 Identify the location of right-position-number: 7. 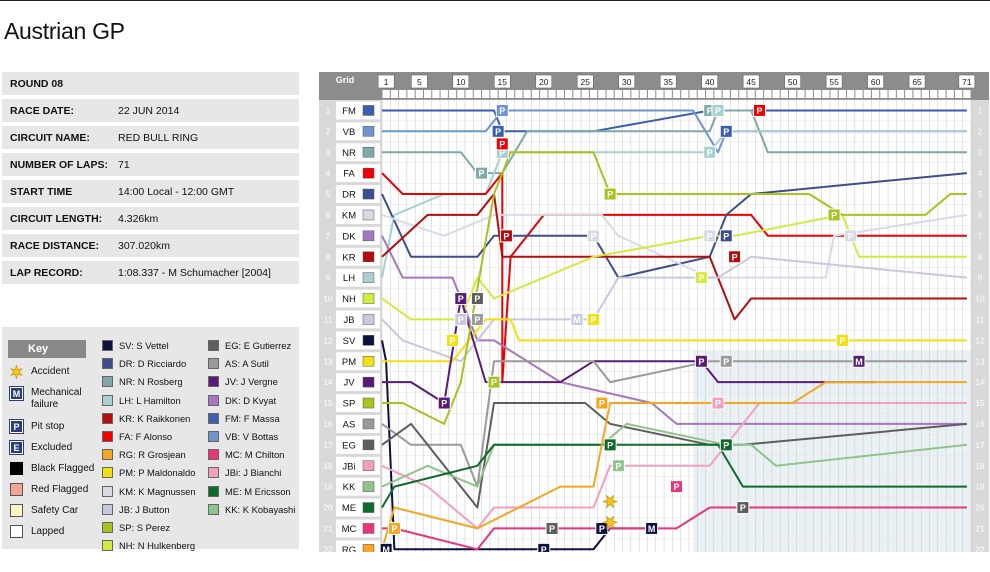
(980, 236).